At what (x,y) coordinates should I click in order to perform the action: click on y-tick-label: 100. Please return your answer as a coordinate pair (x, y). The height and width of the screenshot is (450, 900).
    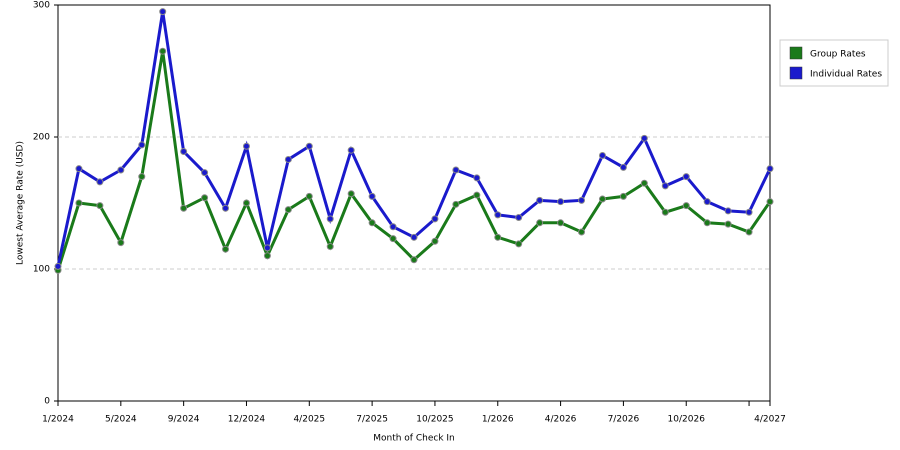
    Looking at the image, I should click on (41, 270).